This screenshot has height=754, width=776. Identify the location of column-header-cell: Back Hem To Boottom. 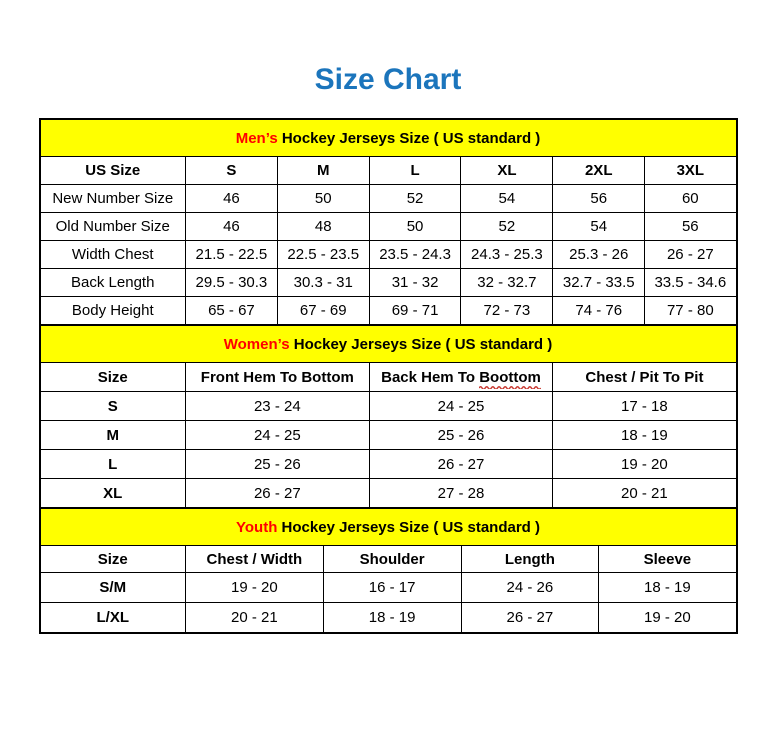
(461, 377).